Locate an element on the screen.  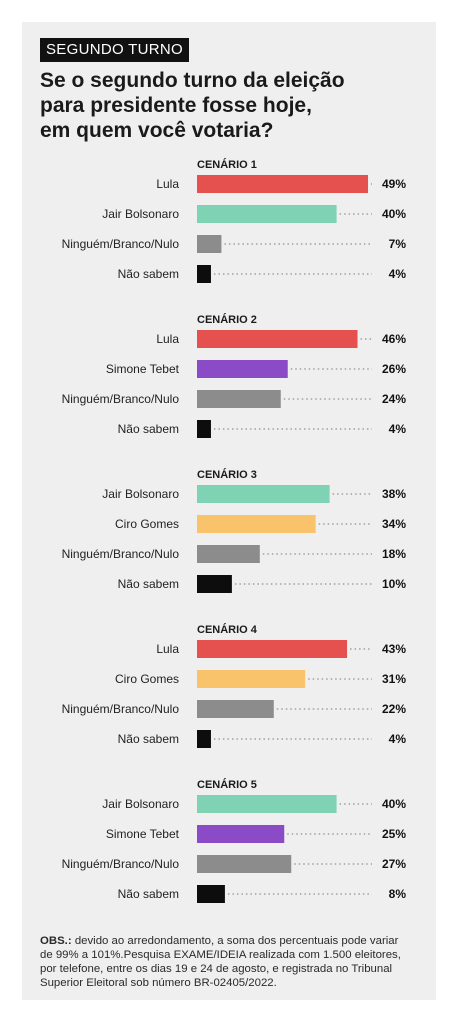
data-label: 10% is located at coordinates (394, 584).